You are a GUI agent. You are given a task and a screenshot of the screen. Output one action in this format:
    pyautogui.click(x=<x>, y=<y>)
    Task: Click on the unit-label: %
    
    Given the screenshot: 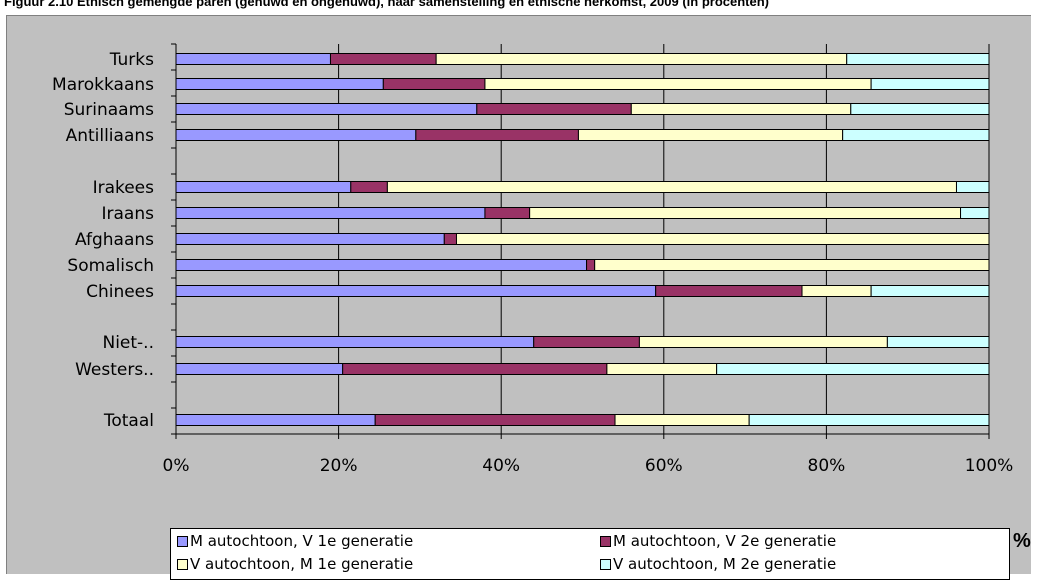 What is the action you would take?
    pyautogui.click(x=1022, y=541)
    